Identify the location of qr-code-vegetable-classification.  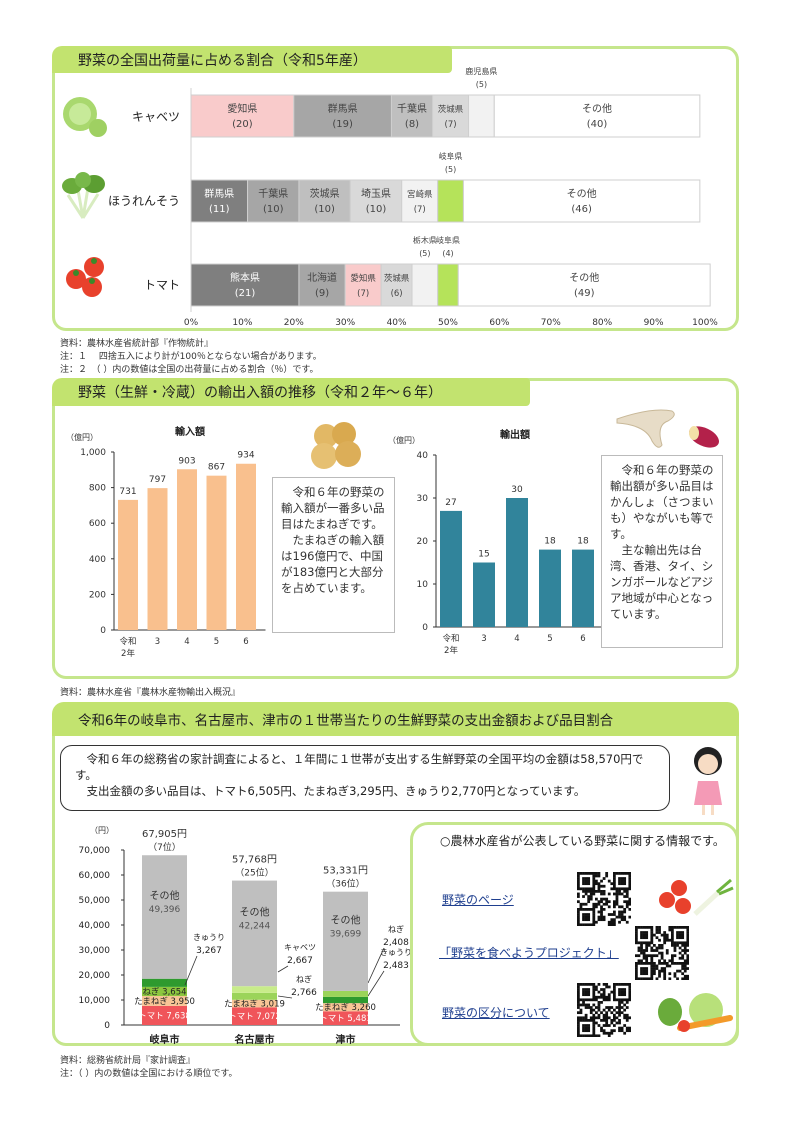
(604, 1010).